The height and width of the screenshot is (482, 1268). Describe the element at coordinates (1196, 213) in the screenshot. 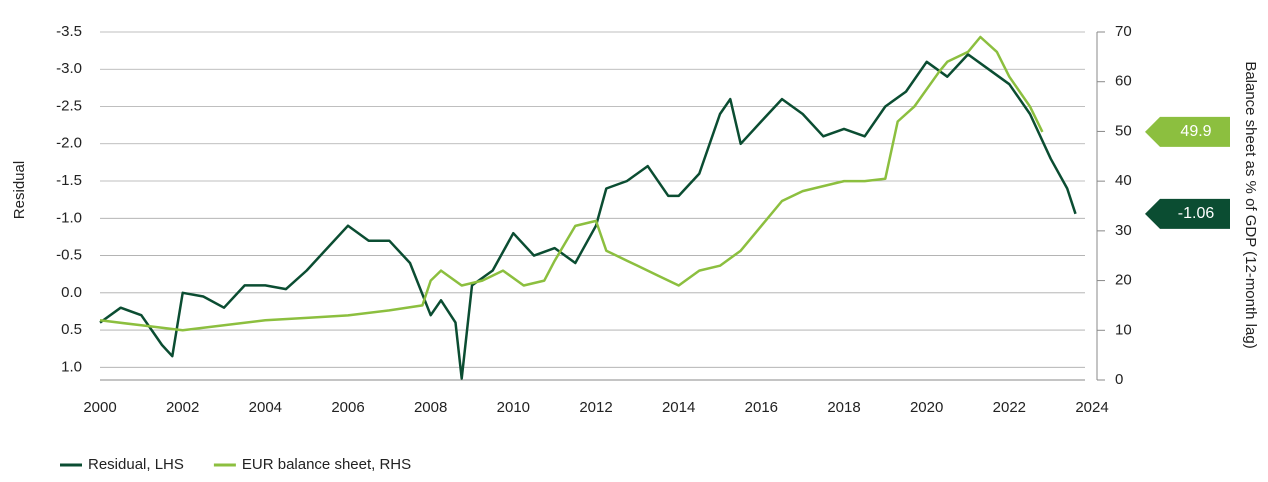

I see `end-label: -1.06` at that location.